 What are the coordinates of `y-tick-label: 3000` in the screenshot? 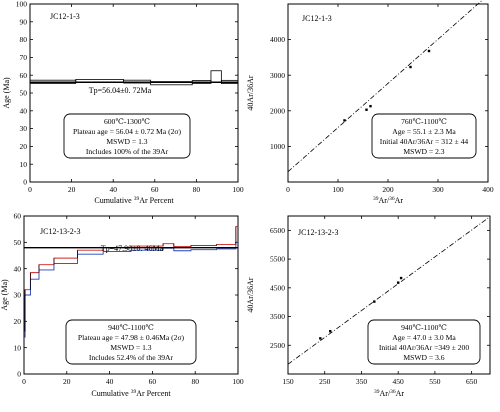 It's located at (277, 75).